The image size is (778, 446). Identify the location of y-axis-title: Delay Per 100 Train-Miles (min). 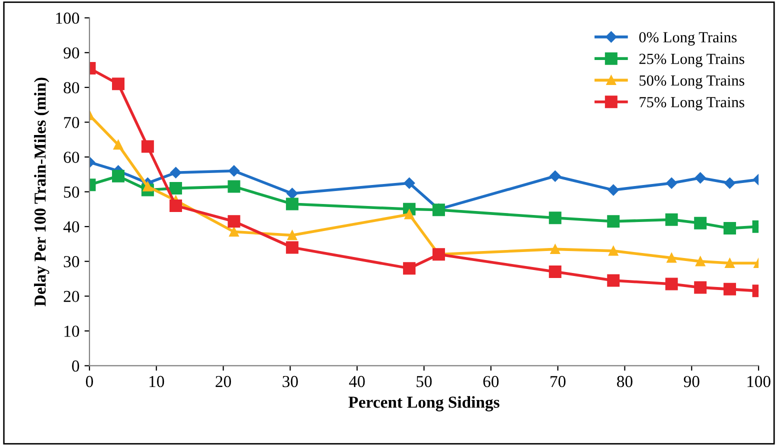
(42, 192).